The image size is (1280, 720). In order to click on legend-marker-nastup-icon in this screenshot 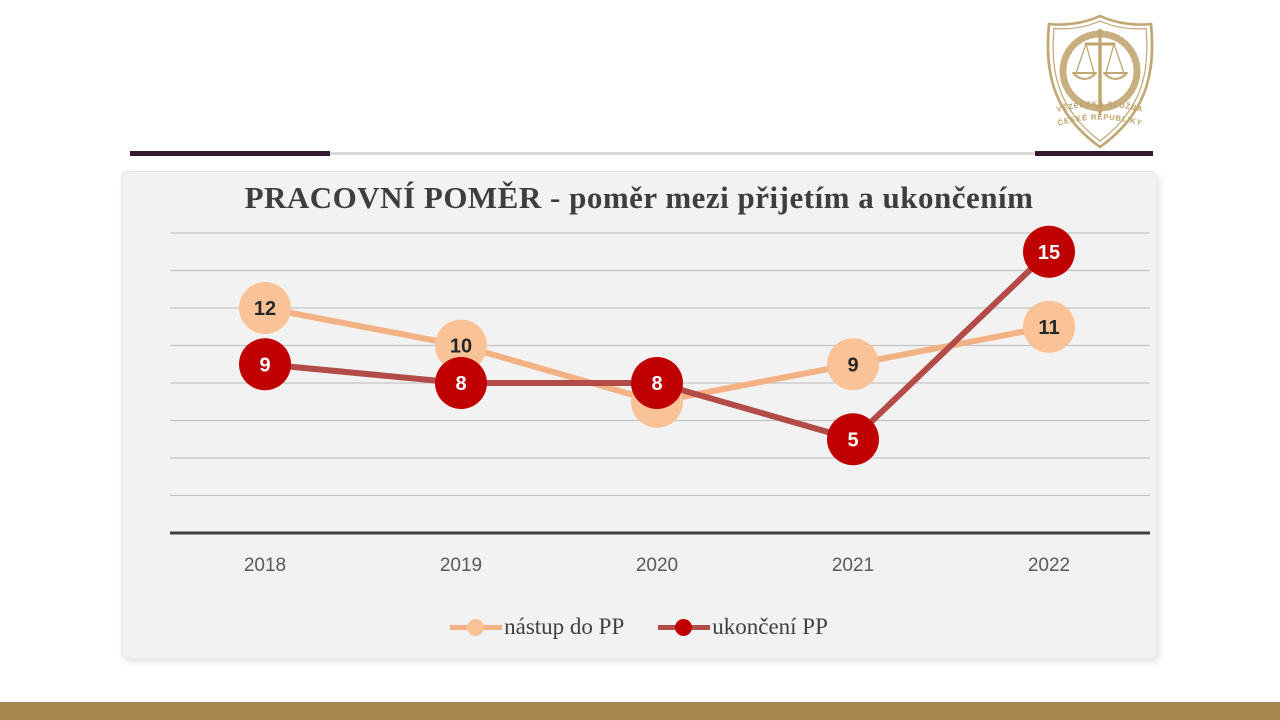, I will do `click(476, 627)`.